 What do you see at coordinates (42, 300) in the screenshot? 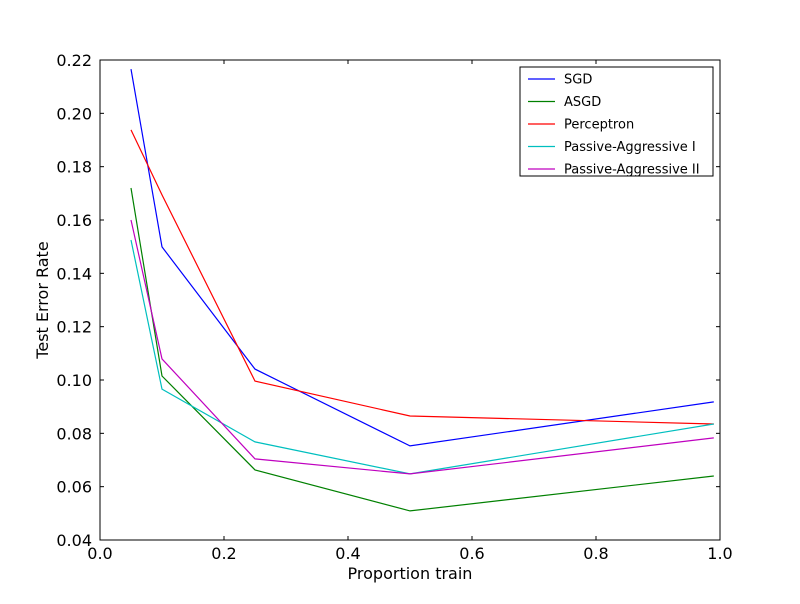
I see `y-axis-label: Test Error Rate` at bounding box center [42, 300].